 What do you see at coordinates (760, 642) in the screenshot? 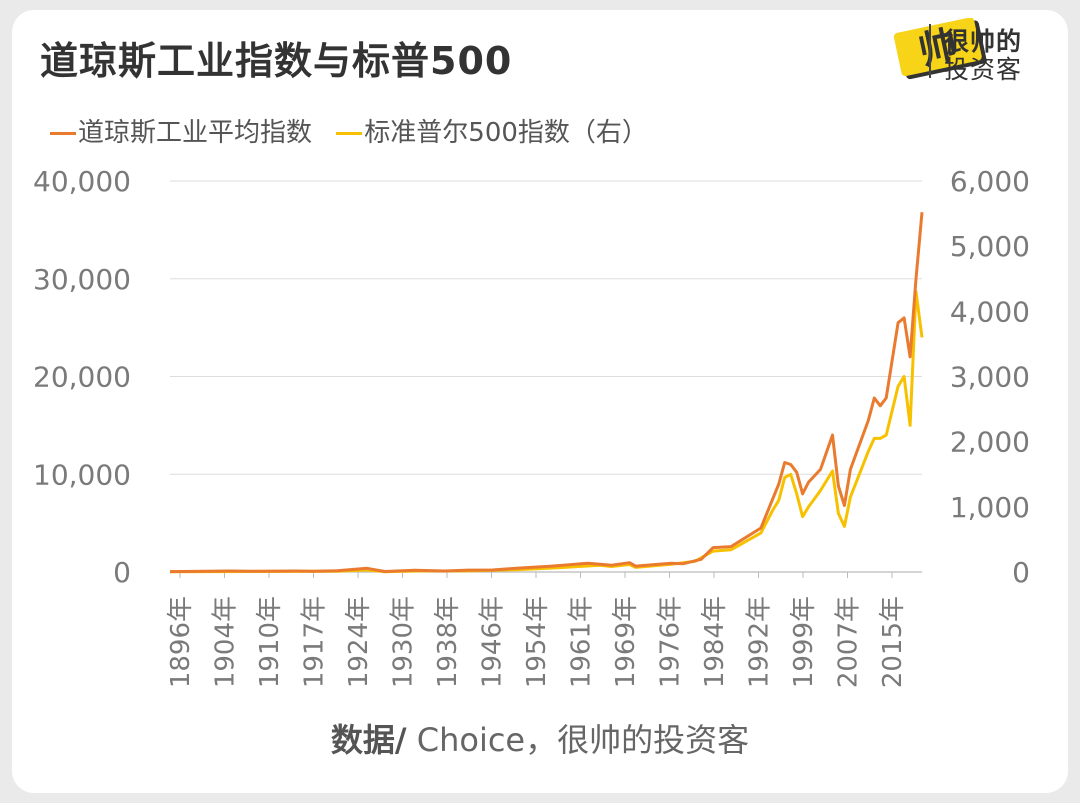
I see `x-tick-label: 1992年` at bounding box center [760, 642].